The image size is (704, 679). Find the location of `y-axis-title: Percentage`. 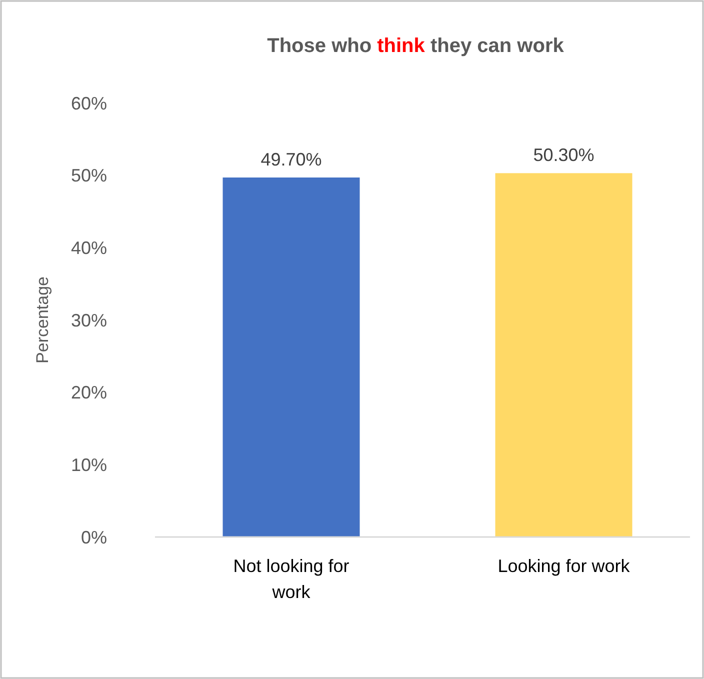

y-axis-title: Percentage is located at coordinates (42, 320).